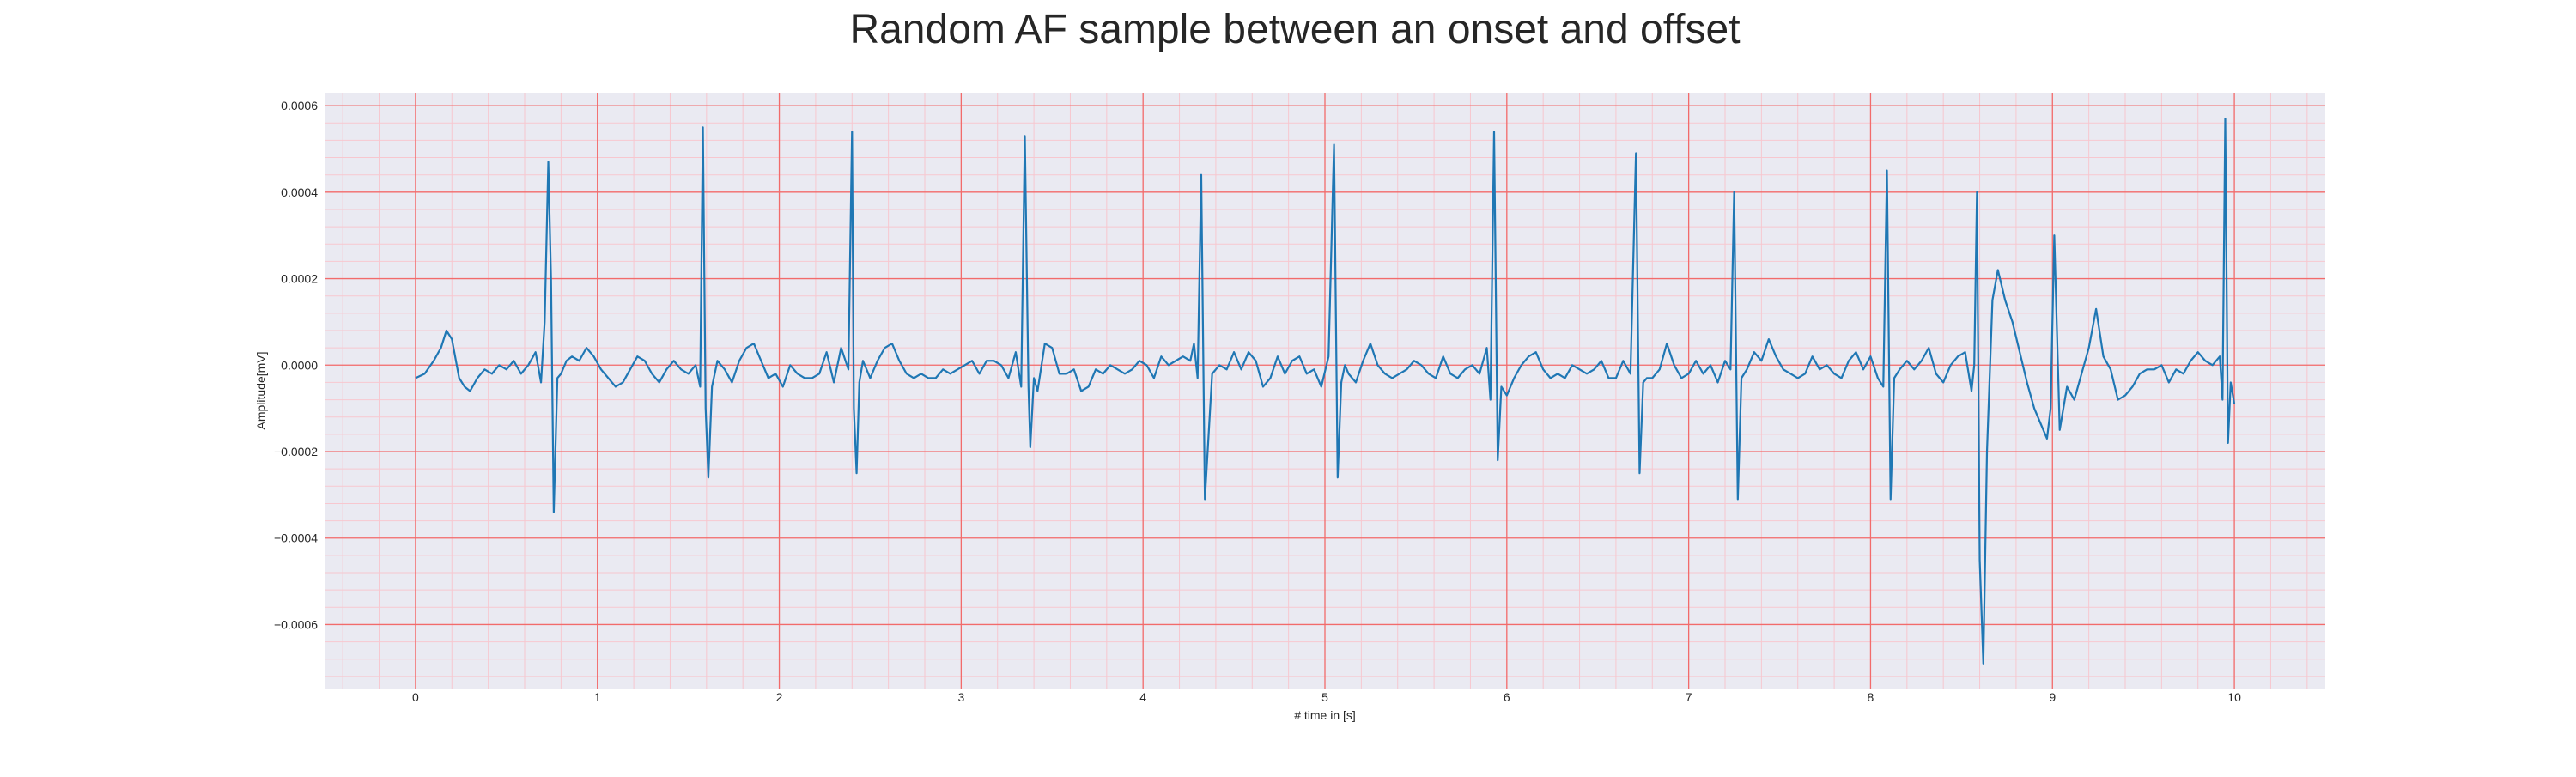 The image size is (2576, 777). I want to click on y-tick-label: 0.0000, so click(300, 365).